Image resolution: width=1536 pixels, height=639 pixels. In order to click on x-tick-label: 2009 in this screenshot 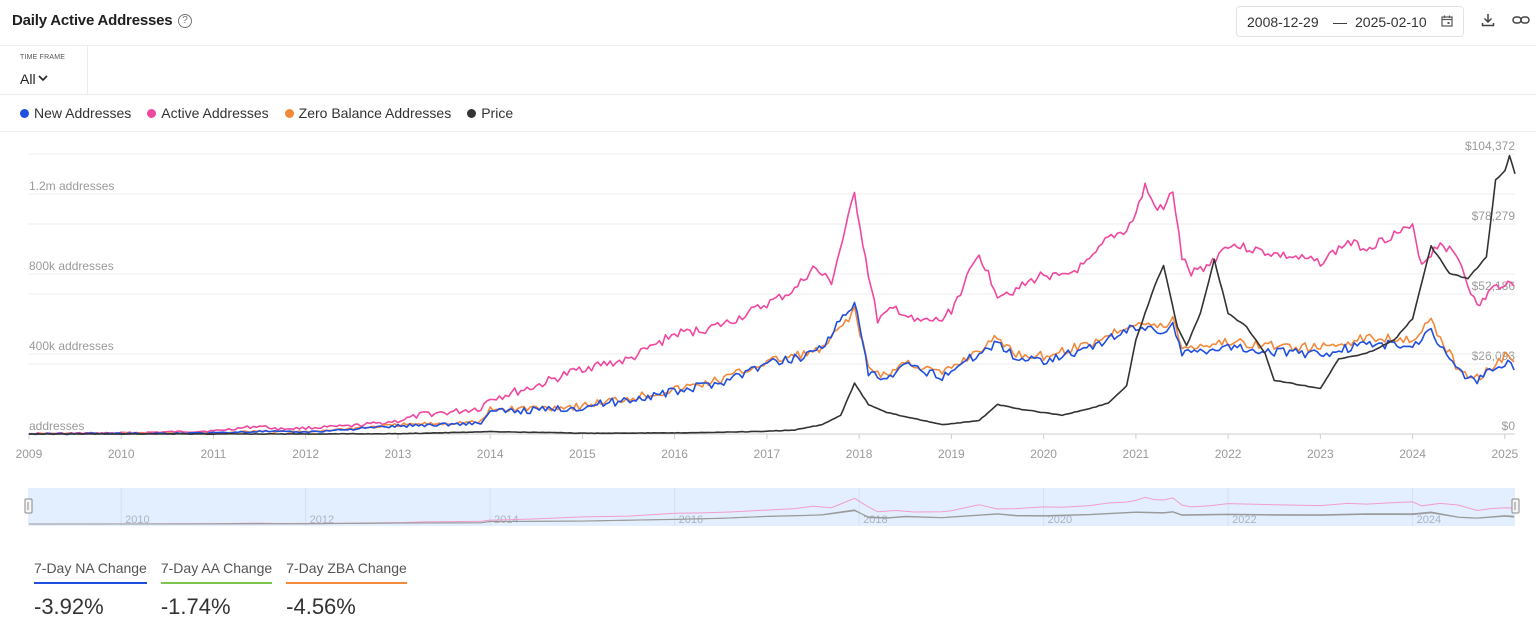, I will do `click(29, 454)`.